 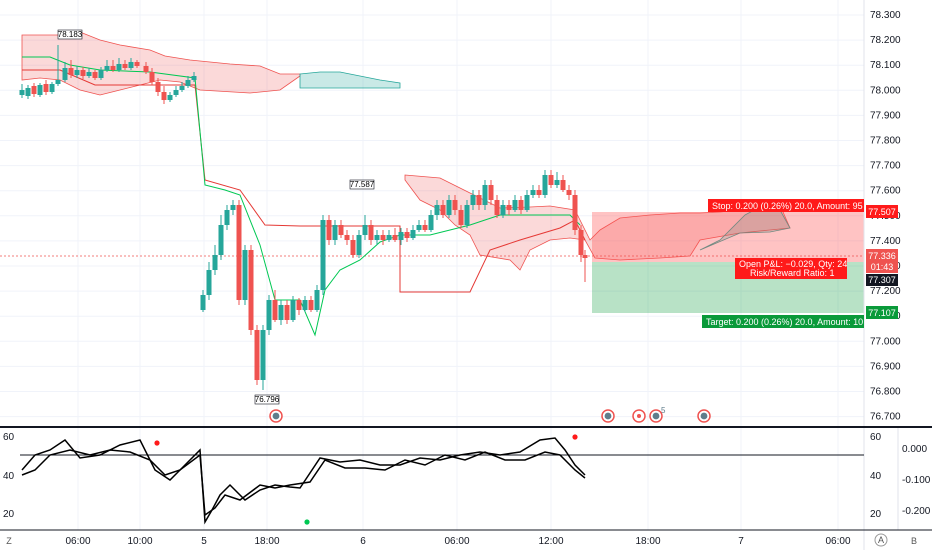 What do you see at coordinates (457, 541) in the screenshot?
I see `time-axis: 06:00 10:00 5 18:00 6 06:00 12:00 18:00 7 06:00` at bounding box center [457, 541].